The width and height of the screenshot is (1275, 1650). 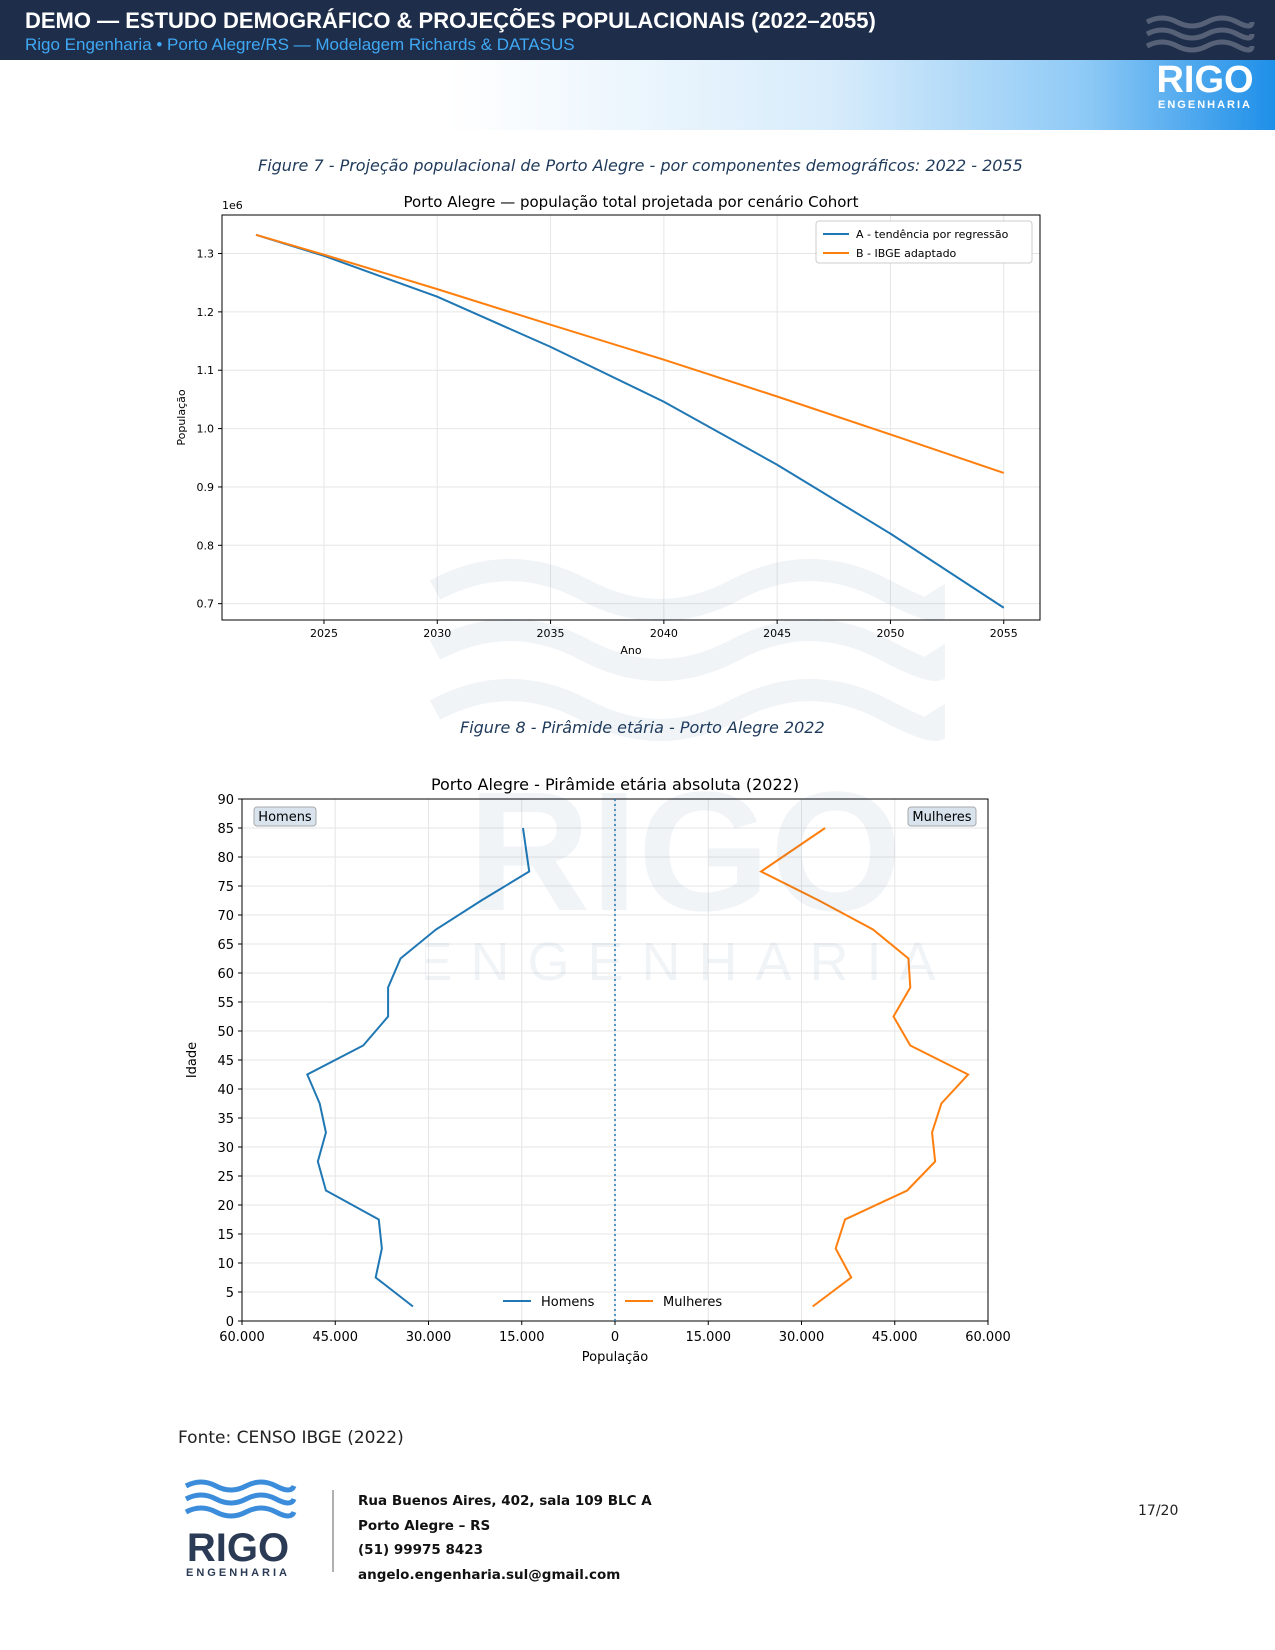 What do you see at coordinates (225, 1148) in the screenshot?
I see `y-tick-label: 30` at bounding box center [225, 1148].